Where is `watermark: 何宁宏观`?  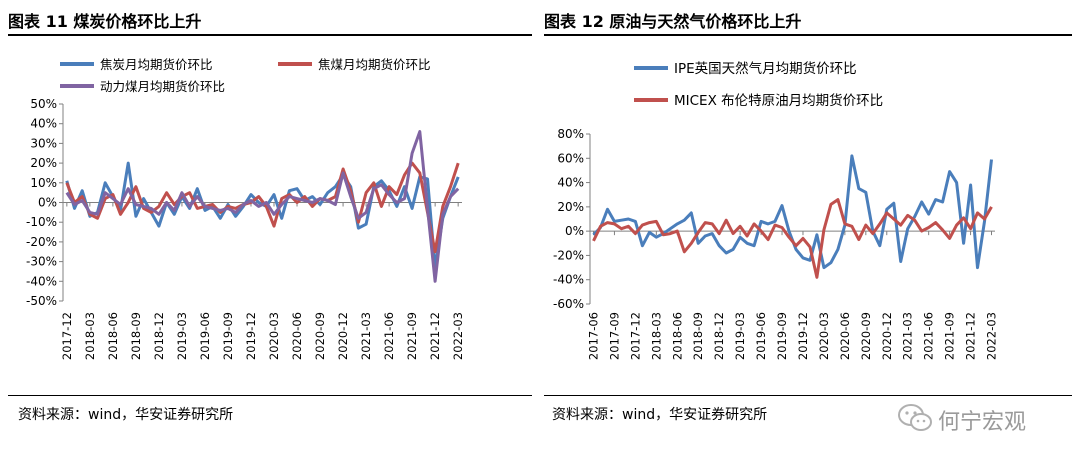
watermark: 何宁宏观 is located at coordinates (975, 418).